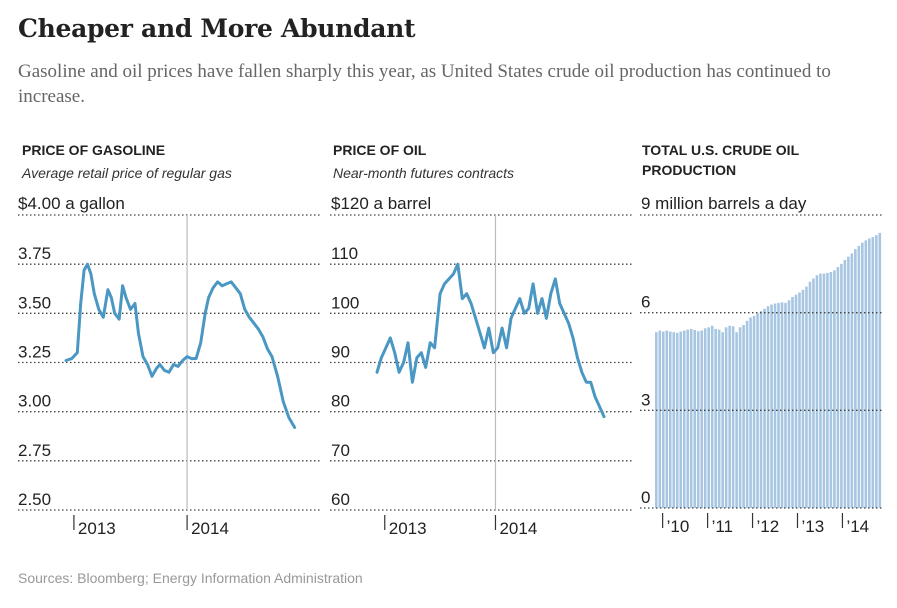  I want to click on page-title: Cheaper and More Abundant, so click(217, 28).